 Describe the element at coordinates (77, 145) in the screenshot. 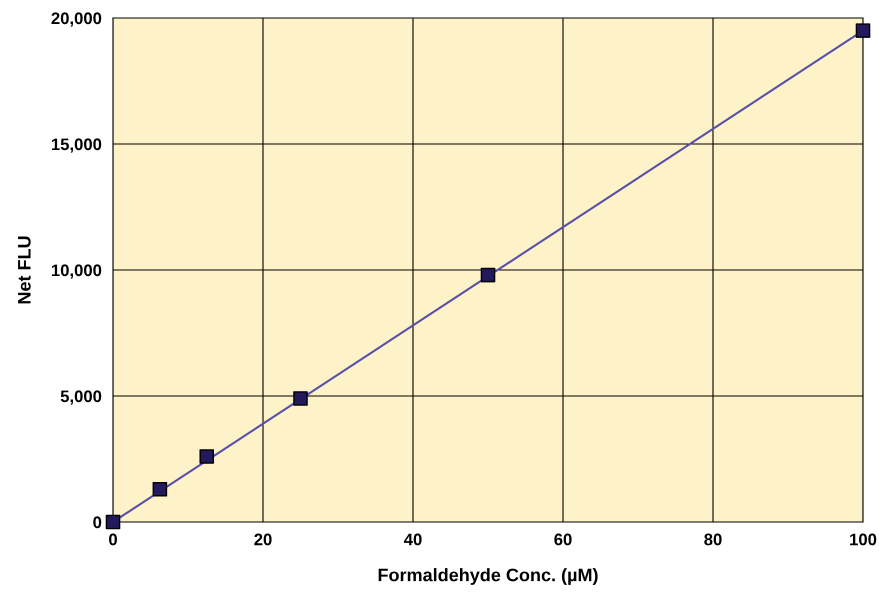

I see `y-tick-label: 15,000` at that location.